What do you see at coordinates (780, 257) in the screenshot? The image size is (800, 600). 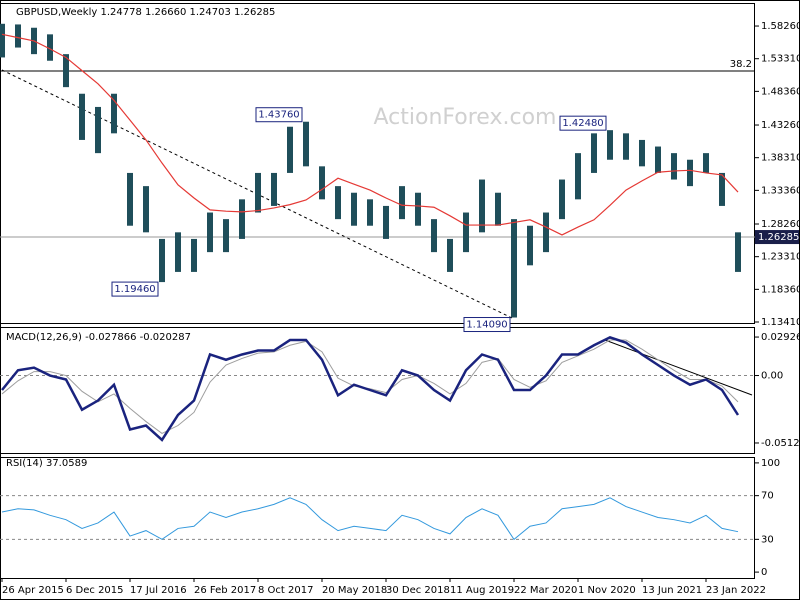 I see `y-tick-label: 1.23310` at bounding box center [780, 257].